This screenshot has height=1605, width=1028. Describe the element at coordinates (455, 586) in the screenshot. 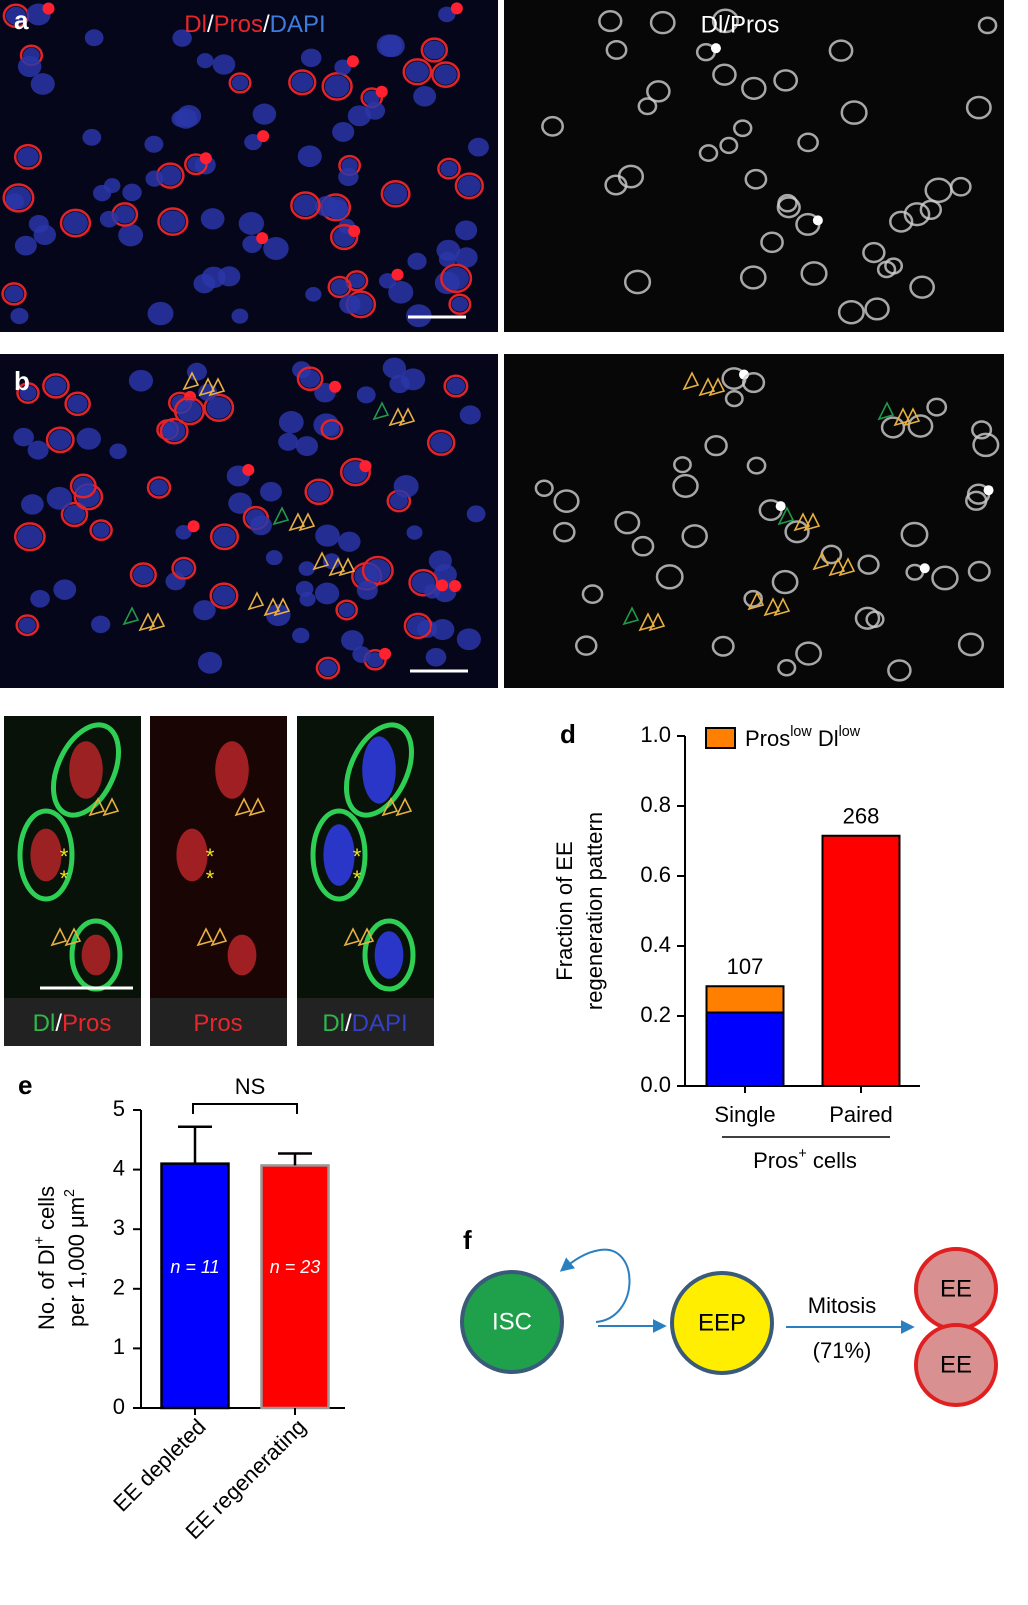

I see `red-blob` at that location.